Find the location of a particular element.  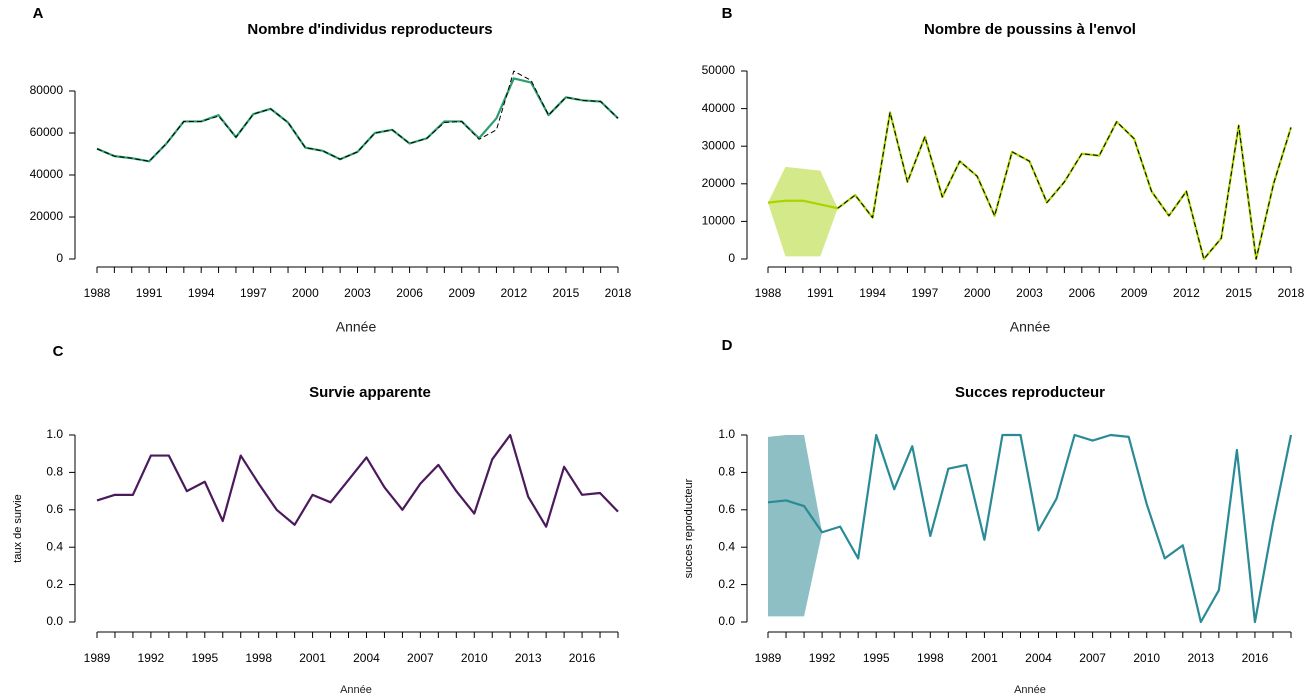

y-tick-label: 10000 is located at coordinates (719, 221).